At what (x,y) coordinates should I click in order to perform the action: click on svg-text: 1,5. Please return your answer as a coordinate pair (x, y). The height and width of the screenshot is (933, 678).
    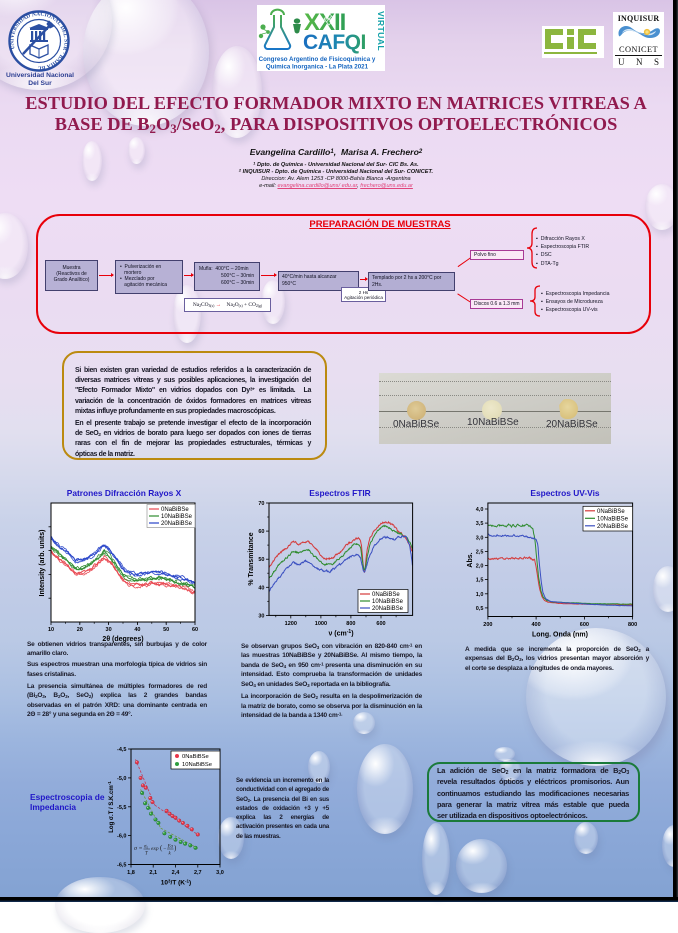
    Looking at the image, I should click on (480, 581).